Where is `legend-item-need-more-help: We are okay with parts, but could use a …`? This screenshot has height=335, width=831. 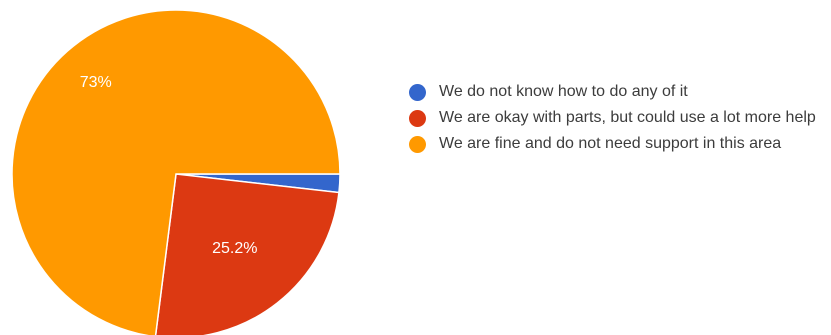
legend-item-need-more-help: We are okay with parts, but could use a … is located at coordinates (618, 118).